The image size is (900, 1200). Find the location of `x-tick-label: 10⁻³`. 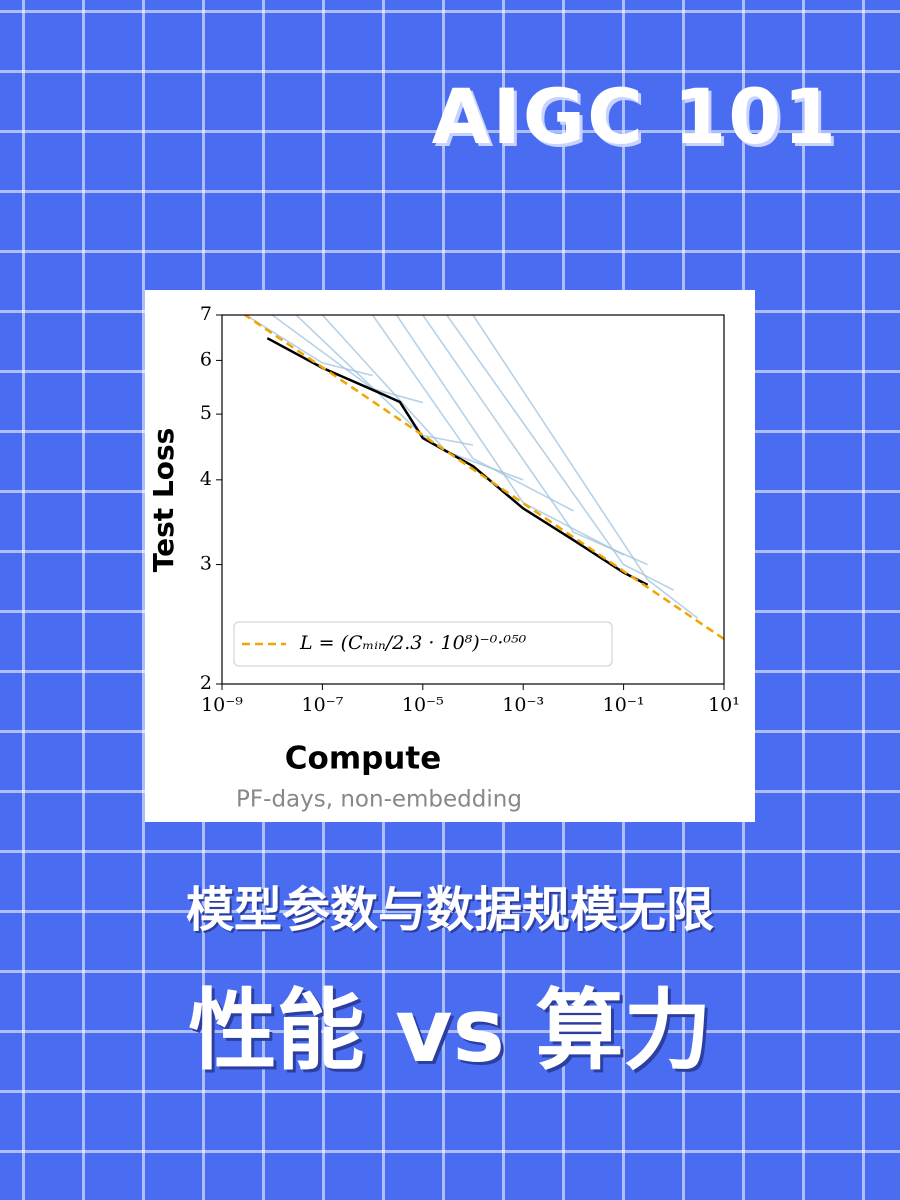

x-tick-label: 10⁻³ is located at coordinates (523, 705).